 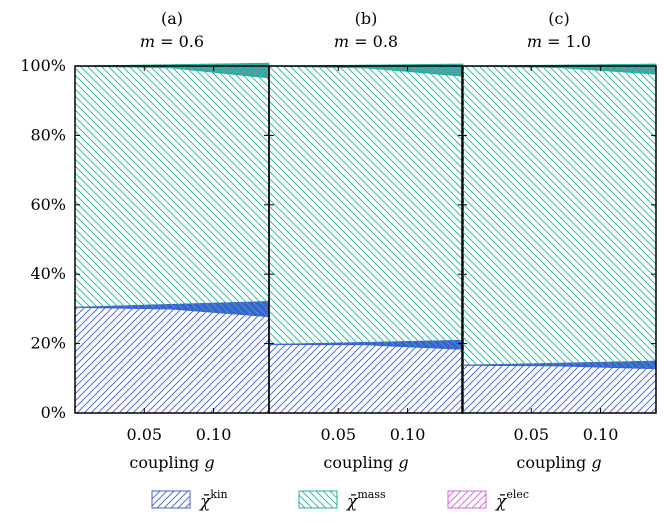 I want to click on panel-letter: (c), so click(x=558, y=18).